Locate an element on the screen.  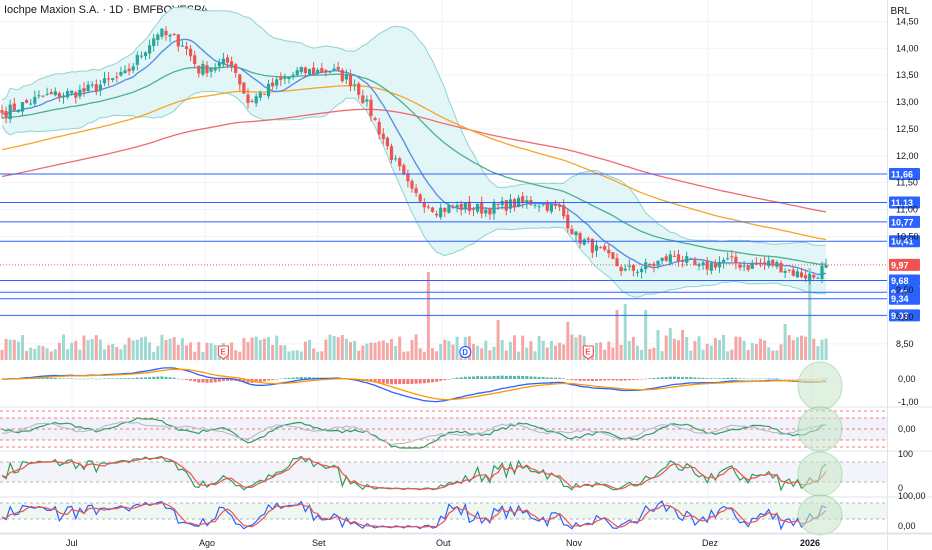
currency-label: BRL is located at coordinates (900, 11).